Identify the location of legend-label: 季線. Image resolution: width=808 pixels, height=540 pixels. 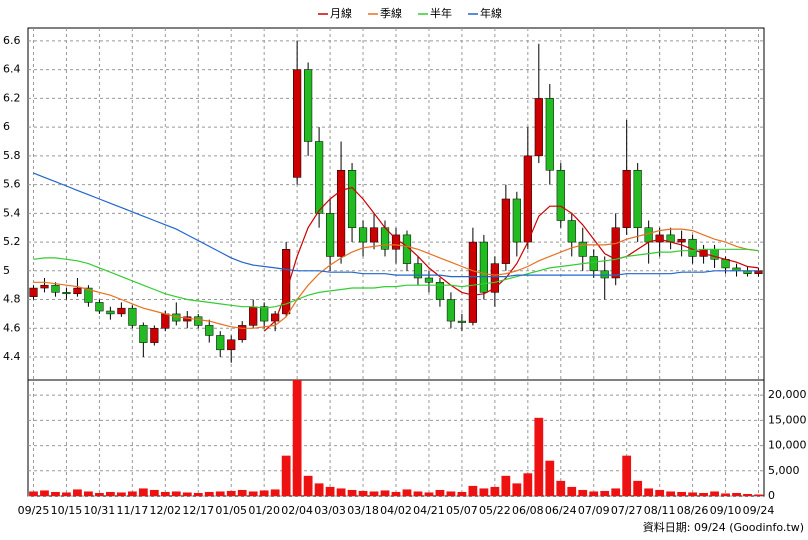
(391, 13).